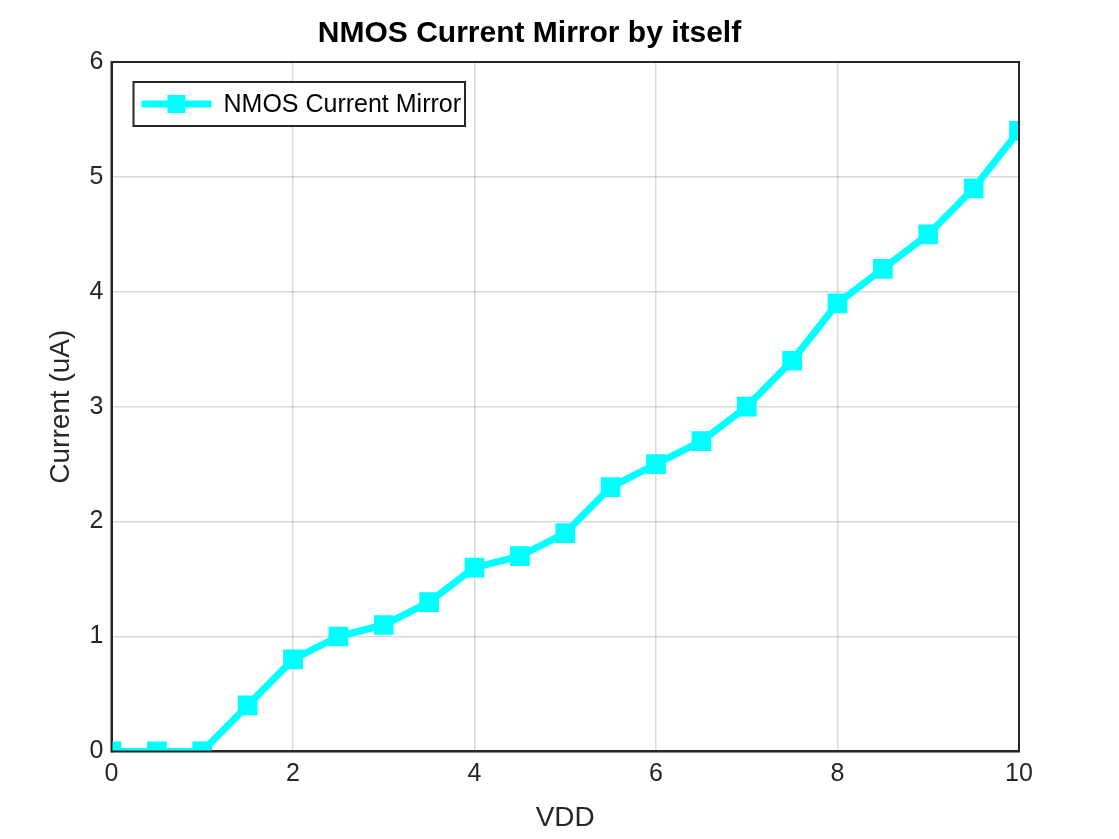 This screenshot has width=1119, height=839. Describe the element at coordinates (96, 404) in the screenshot. I see `y-tick-label: 3` at that location.